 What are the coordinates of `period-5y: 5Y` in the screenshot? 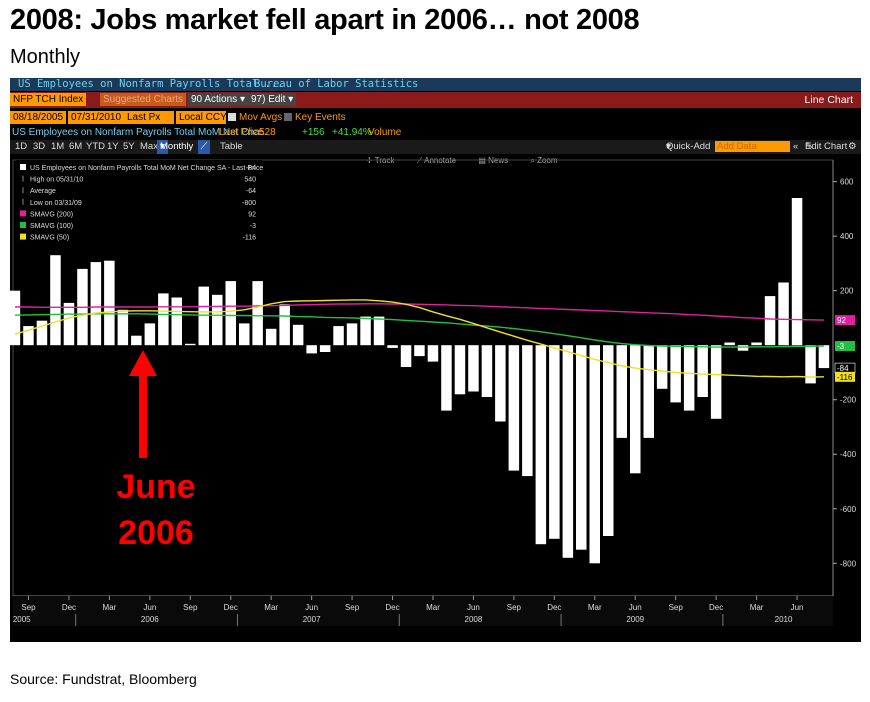 It's located at (129, 146).